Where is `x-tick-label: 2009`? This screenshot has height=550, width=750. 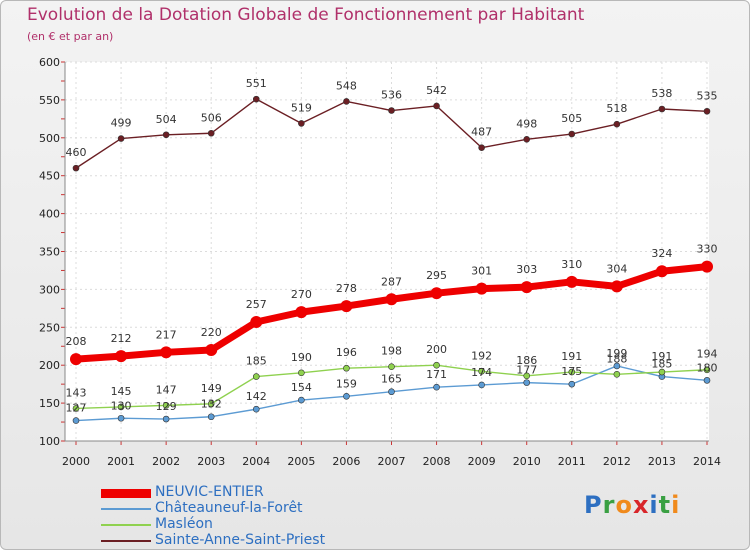
x-tick-label: 2009 is located at coordinates (482, 461).